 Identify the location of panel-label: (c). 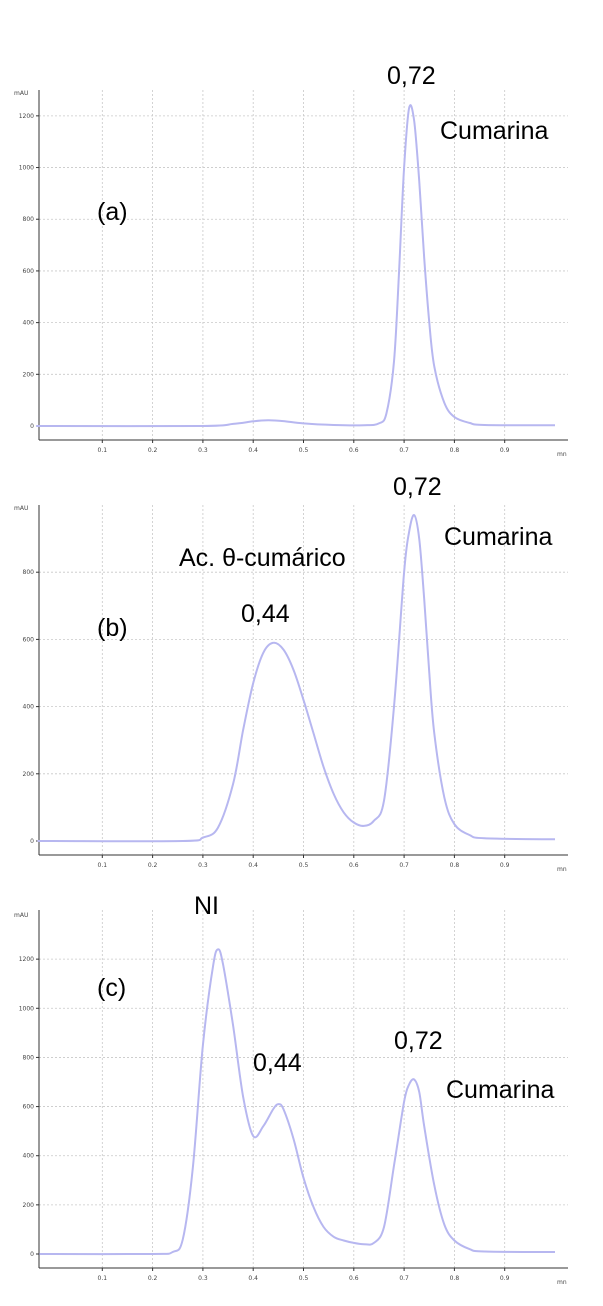
(111, 988).